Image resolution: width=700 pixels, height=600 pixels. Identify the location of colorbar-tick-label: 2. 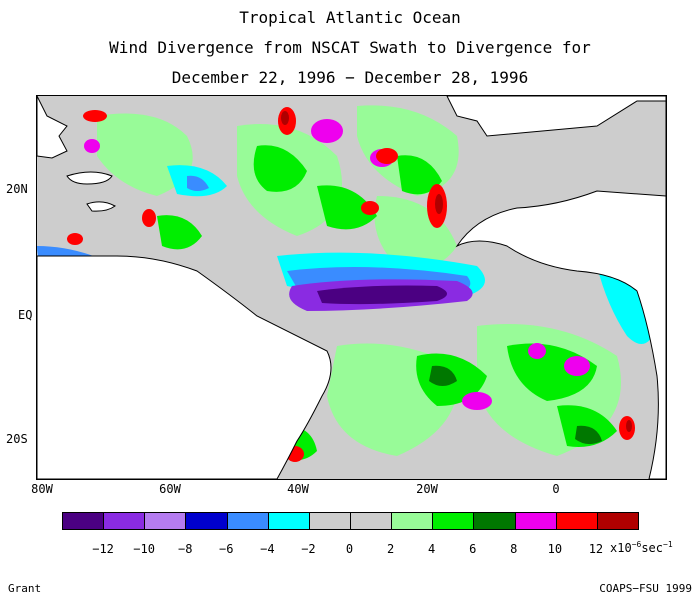
(390, 549).